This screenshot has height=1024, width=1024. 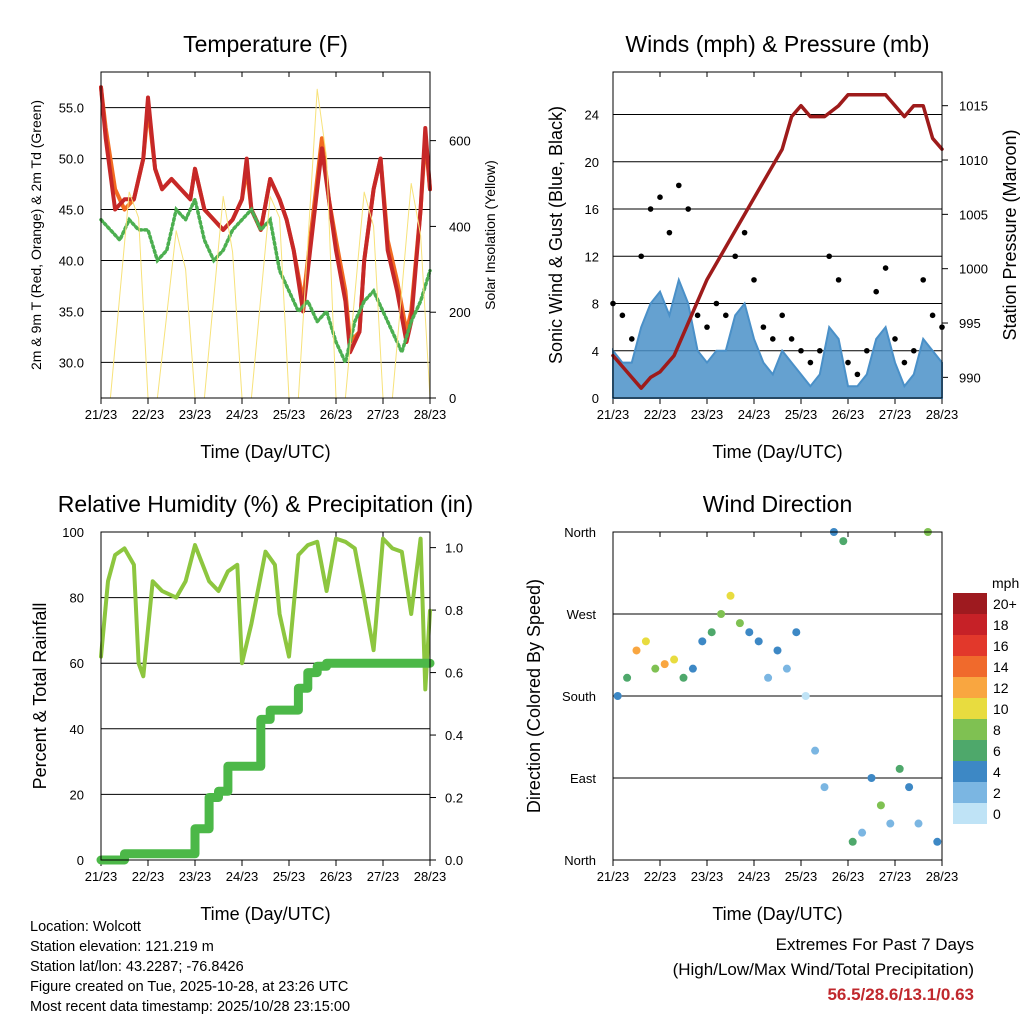 What do you see at coordinates (556, 235) in the screenshot?
I see `y-axis-label: Sonic Wind & Gust (Blue, Black)` at bounding box center [556, 235].